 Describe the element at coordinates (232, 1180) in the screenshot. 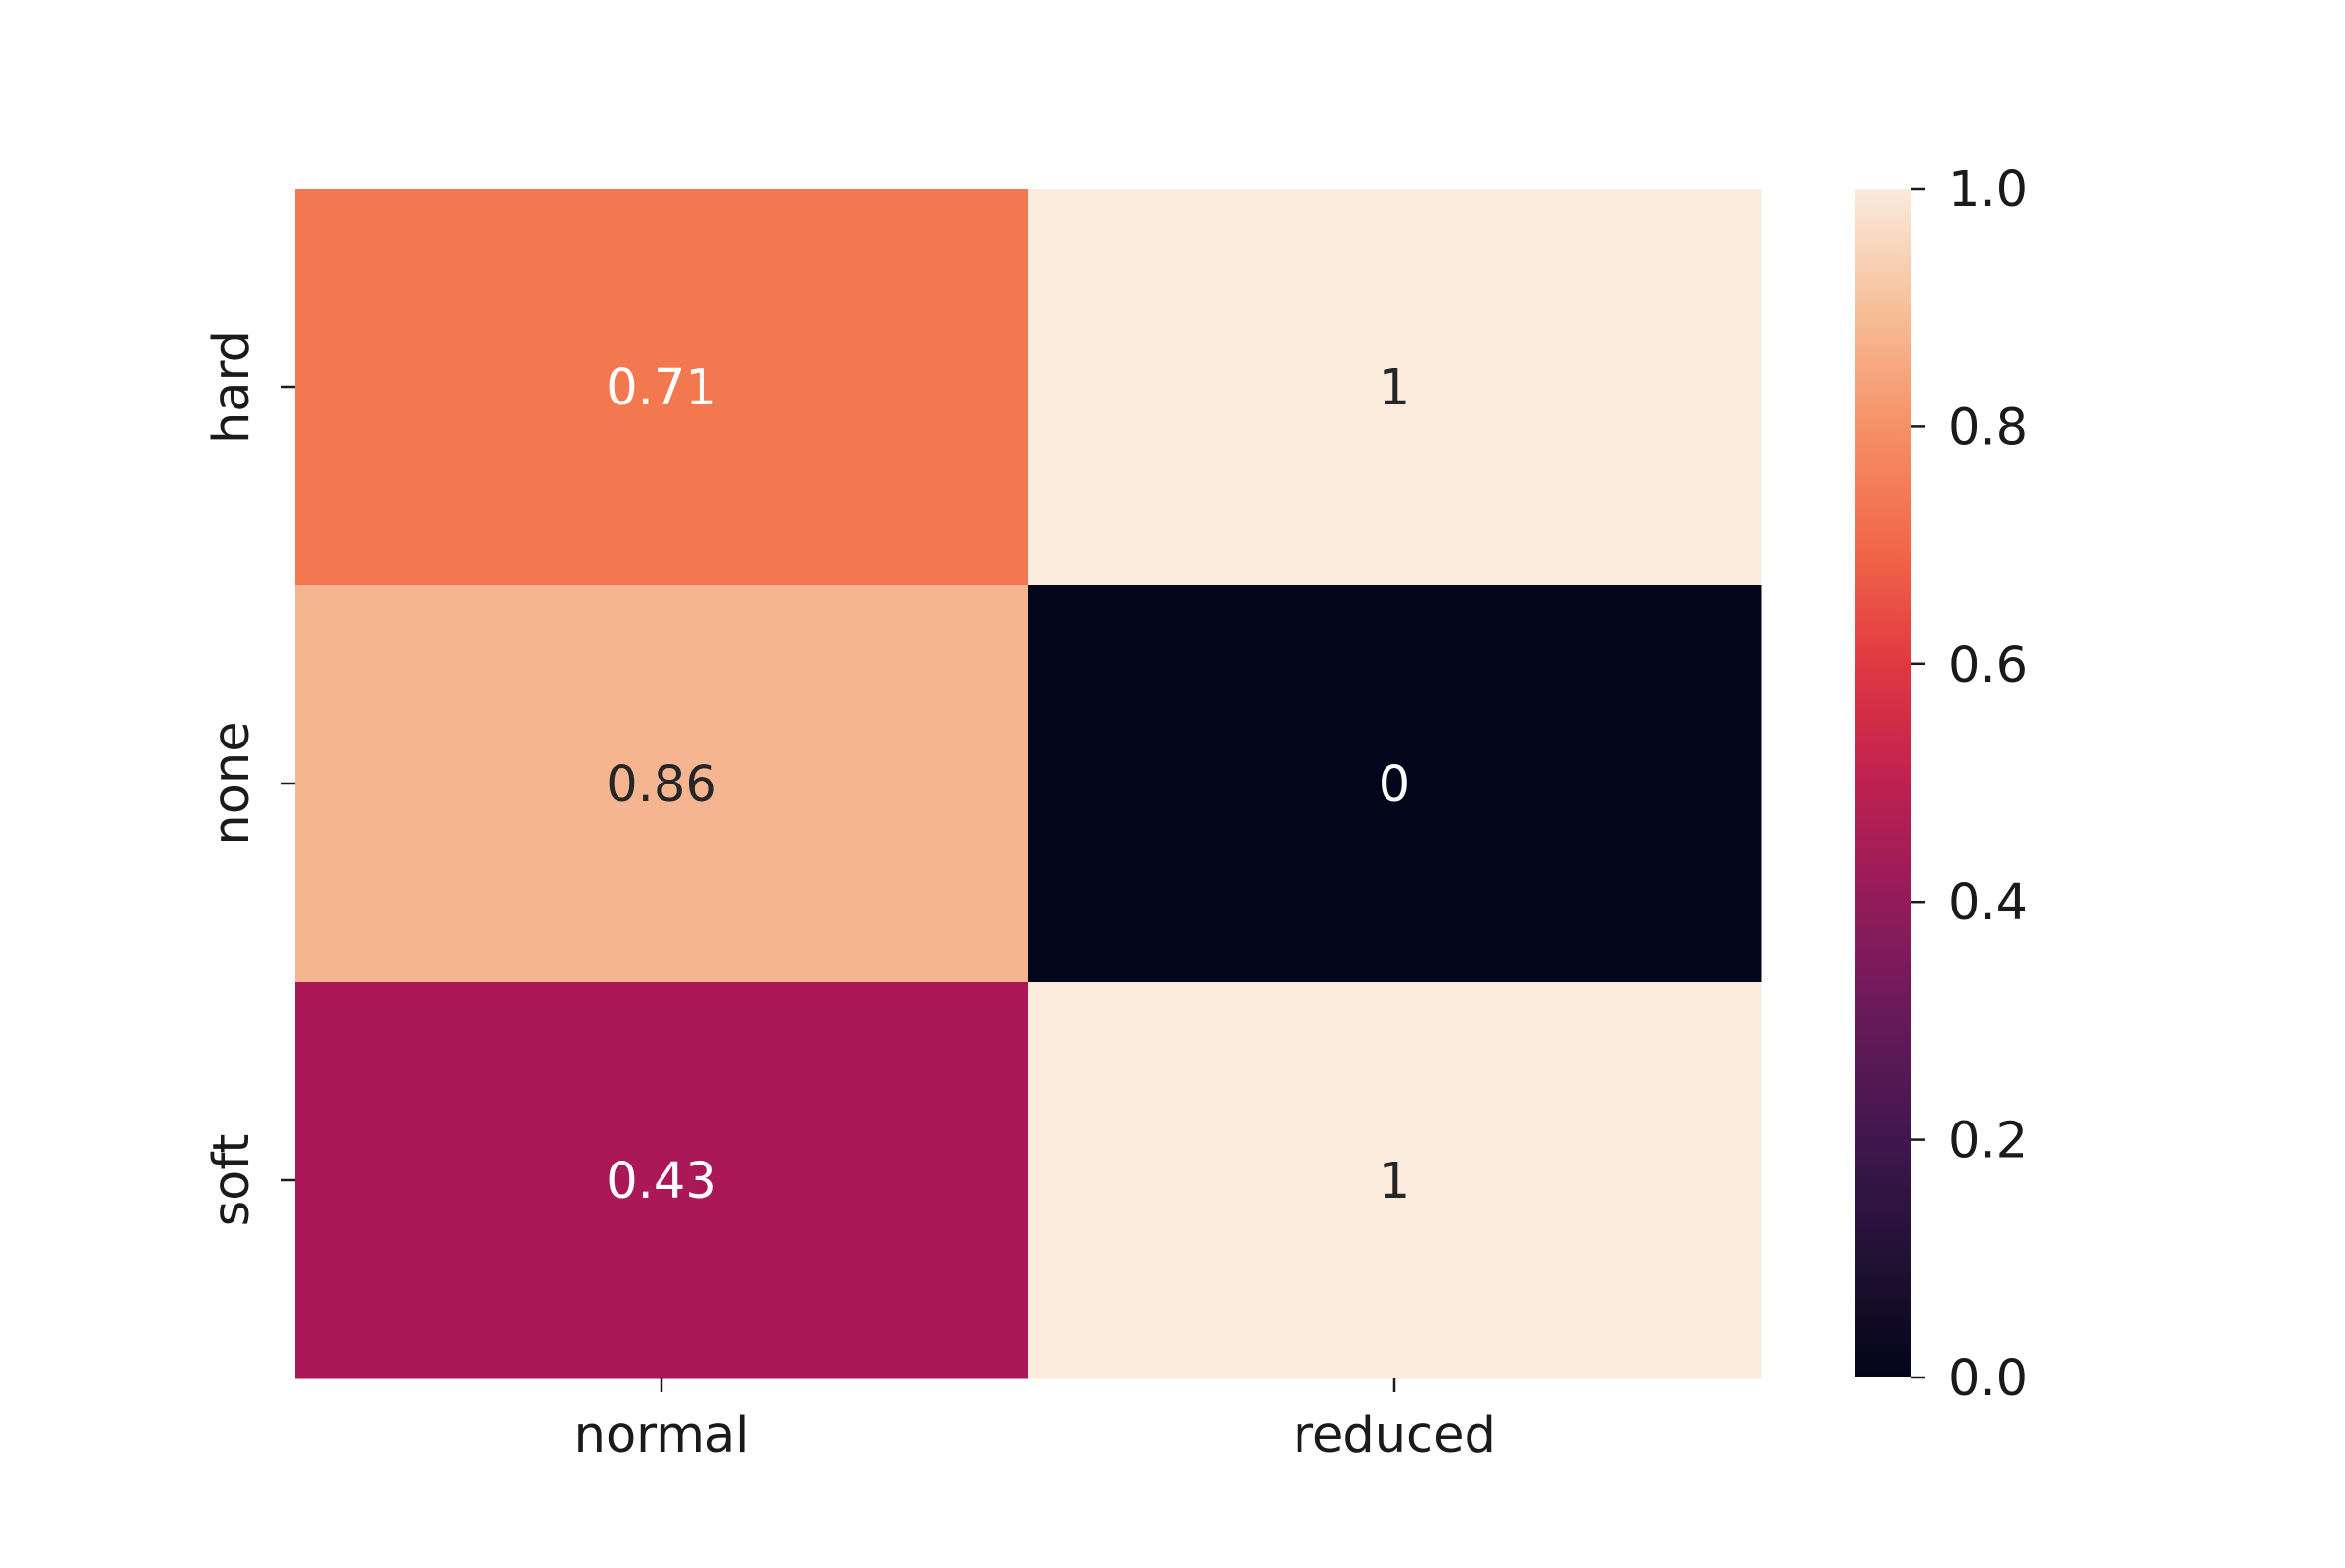

I see `y-tick-label-soft: soft` at that location.